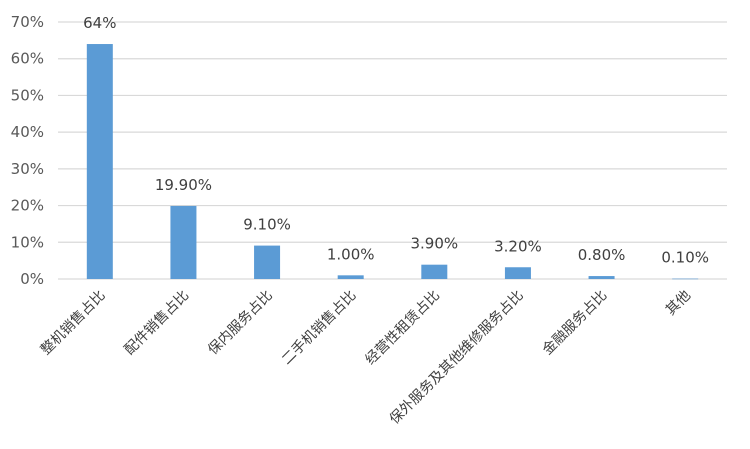  Describe the element at coordinates (27, 95) in the screenshot. I see `y-tick-label: 50%` at that location.